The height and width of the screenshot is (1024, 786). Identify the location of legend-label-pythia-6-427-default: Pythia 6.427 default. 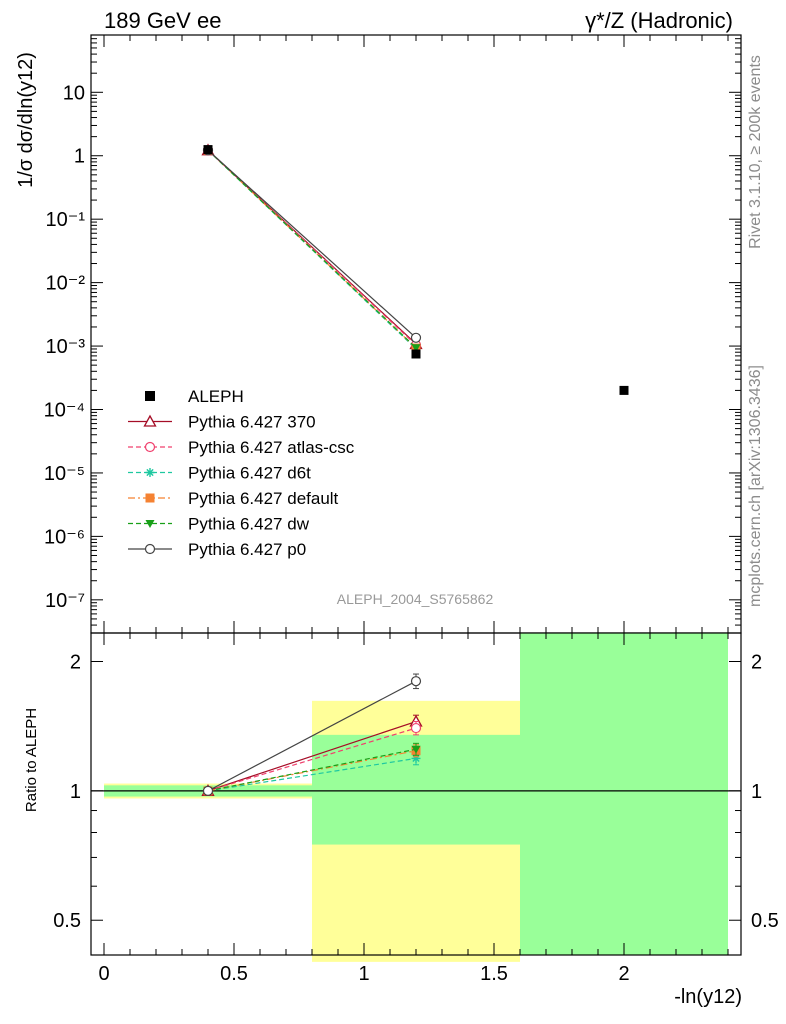
(263, 498).